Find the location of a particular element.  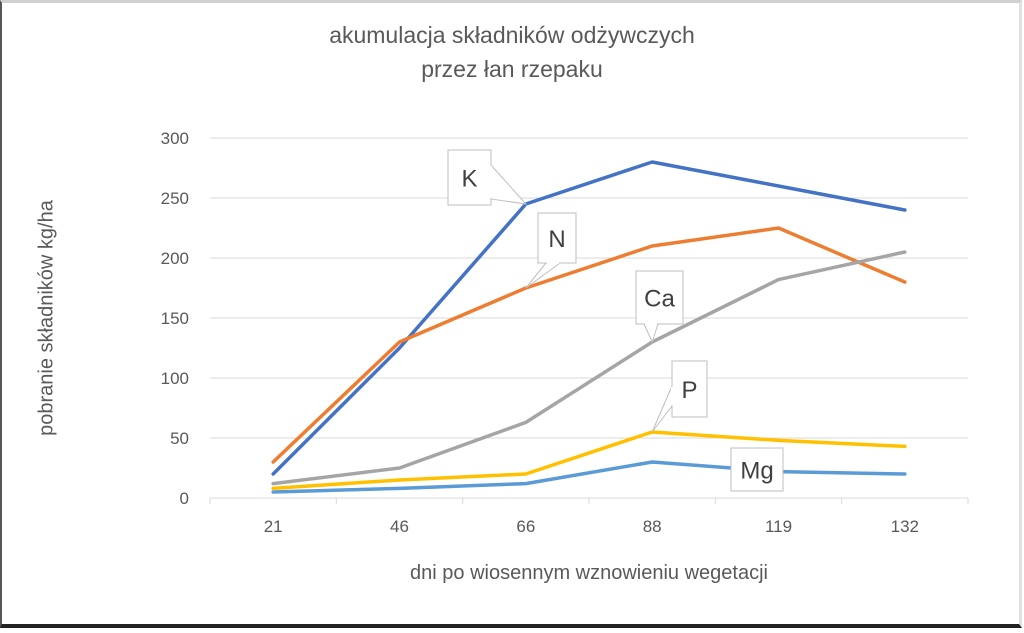

x-tick-label: 46 is located at coordinates (399, 526).